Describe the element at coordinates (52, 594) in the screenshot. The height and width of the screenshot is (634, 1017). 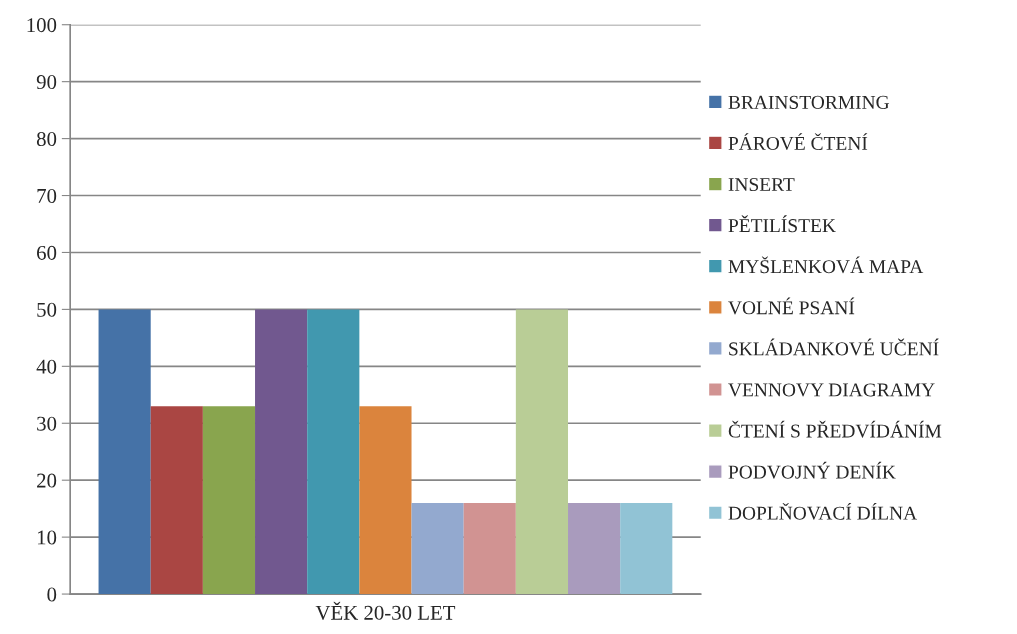
I see `y-tick-label: 0` at that location.